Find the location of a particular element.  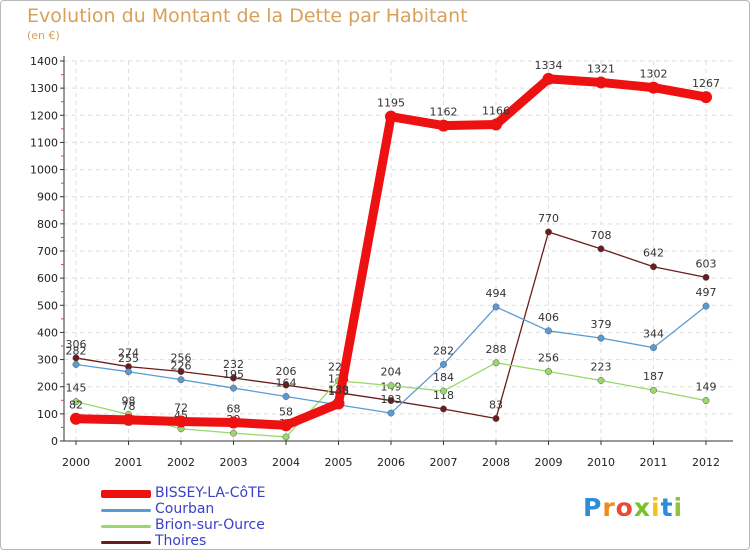

legend-item-courban: Courban is located at coordinates (251, 509).